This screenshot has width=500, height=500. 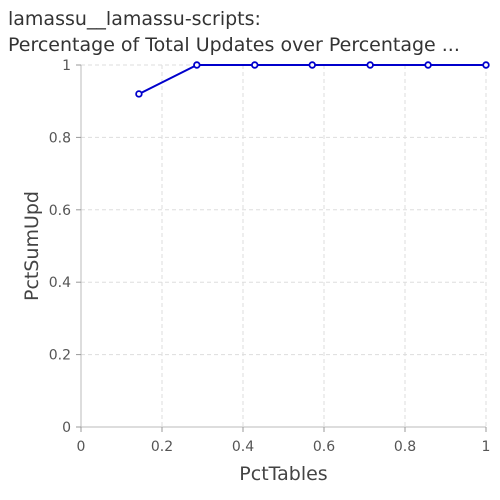 I want to click on data-series, so click(x=312, y=79).